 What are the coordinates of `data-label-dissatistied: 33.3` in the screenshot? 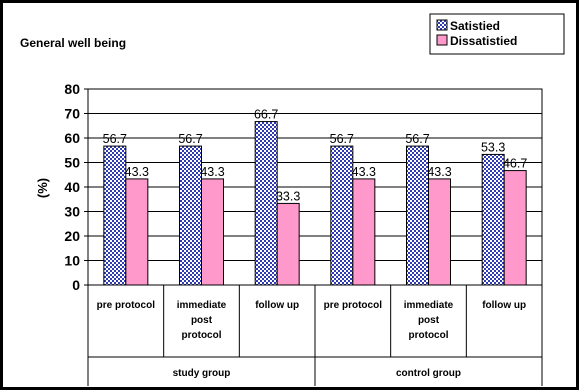 It's located at (288, 196).